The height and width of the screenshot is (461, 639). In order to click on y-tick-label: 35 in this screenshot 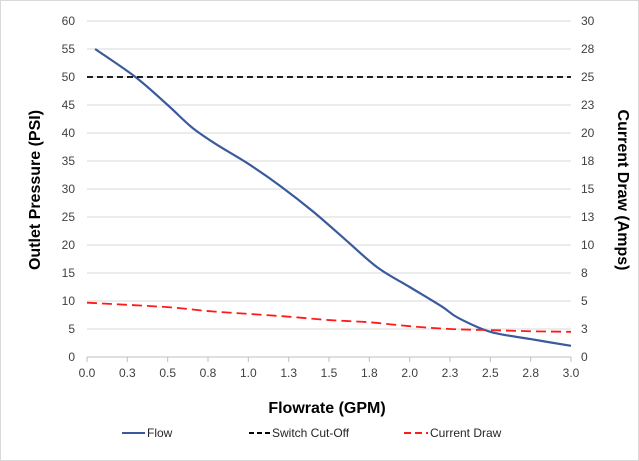, I will do `click(69, 161)`.